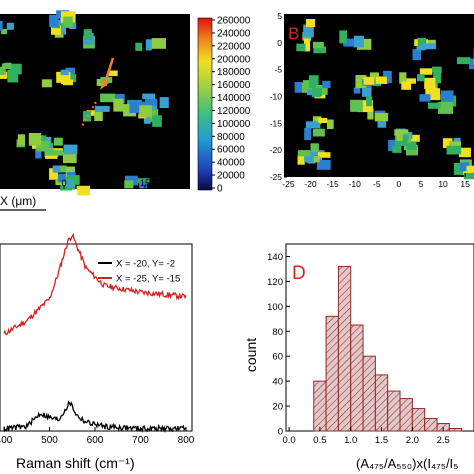 This screenshot has height=474, width=474. Describe the element at coordinates (145, 183) in the screenshot. I see `x-tick-label: 15` at that location.